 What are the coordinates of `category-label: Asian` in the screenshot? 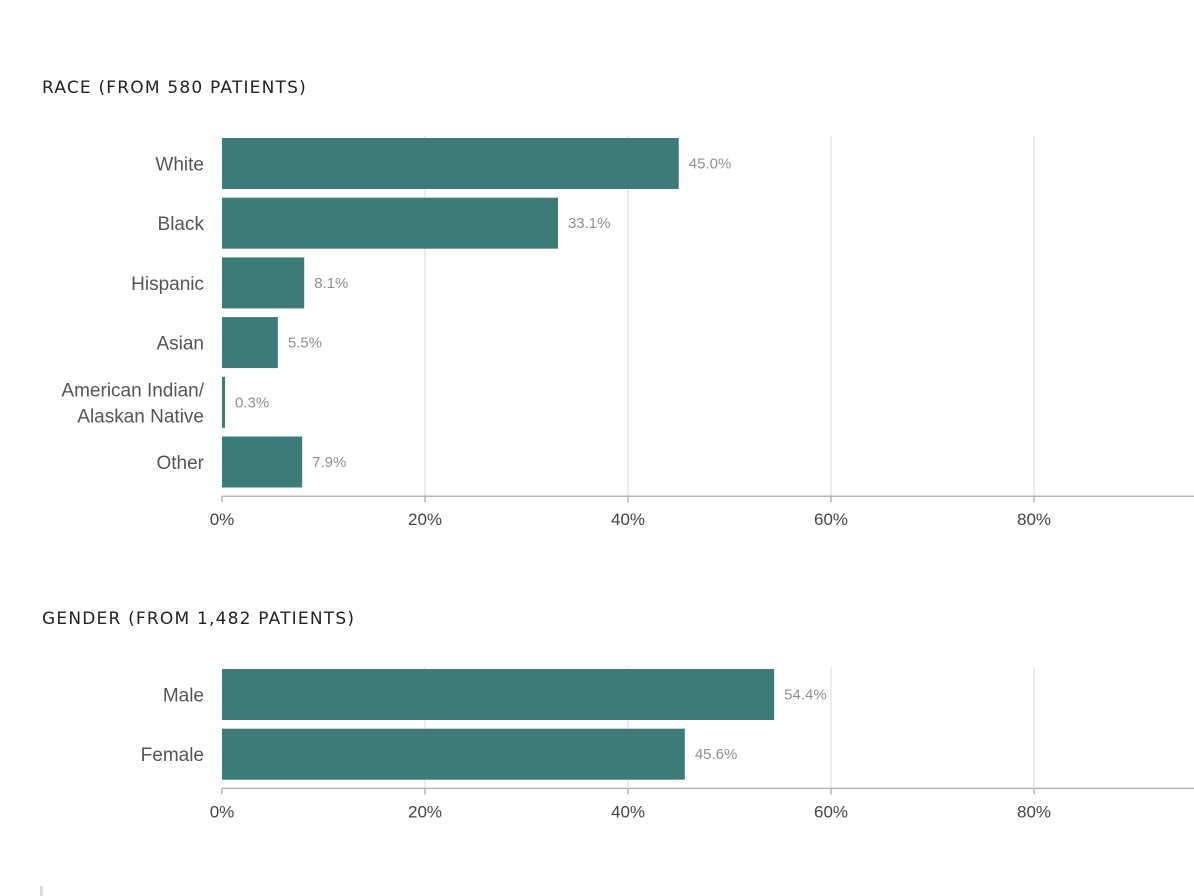 It's located at (180, 344).